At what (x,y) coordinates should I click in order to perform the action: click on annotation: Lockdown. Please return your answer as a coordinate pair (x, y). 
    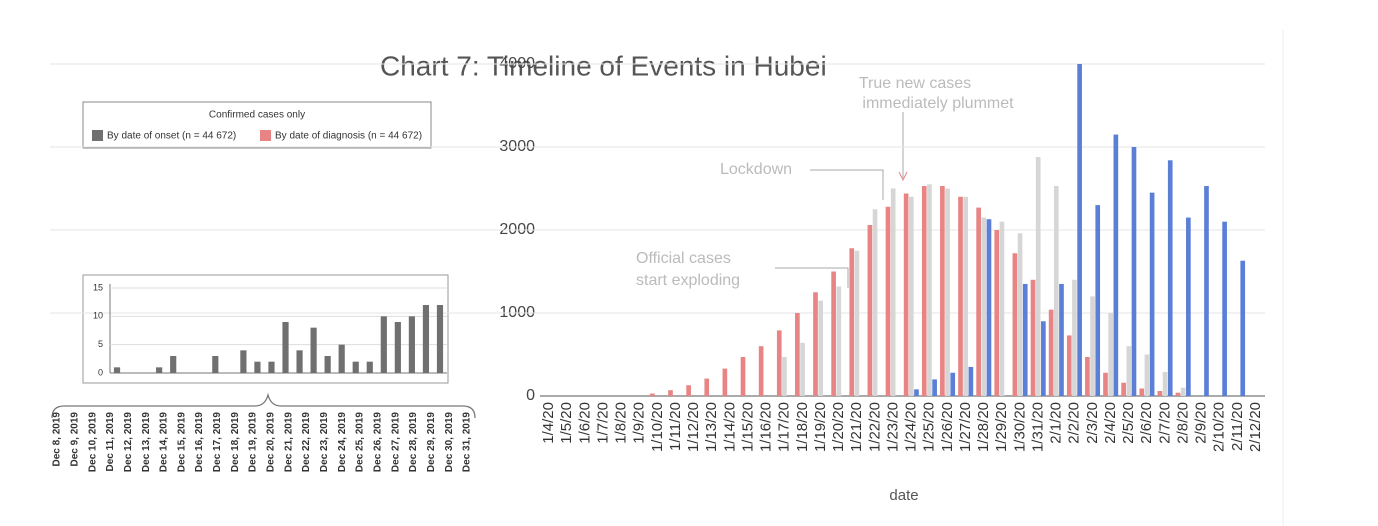
    Looking at the image, I should click on (756, 169).